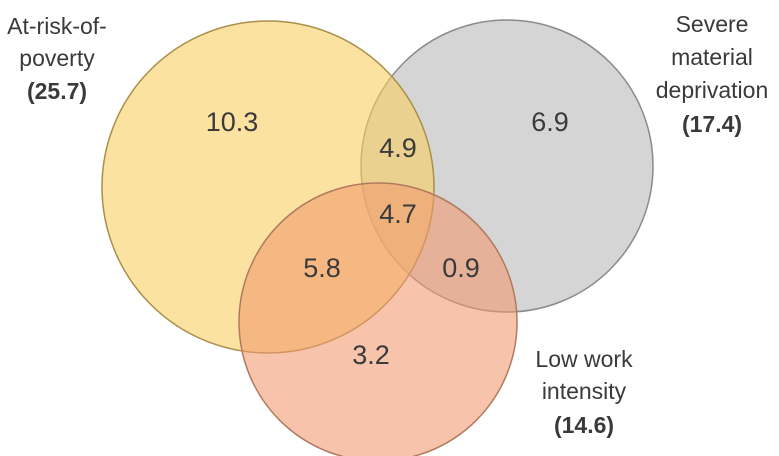  Describe the element at coordinates (712, 24) in the screenshot. I see `set-label-line: Severe` at that location.